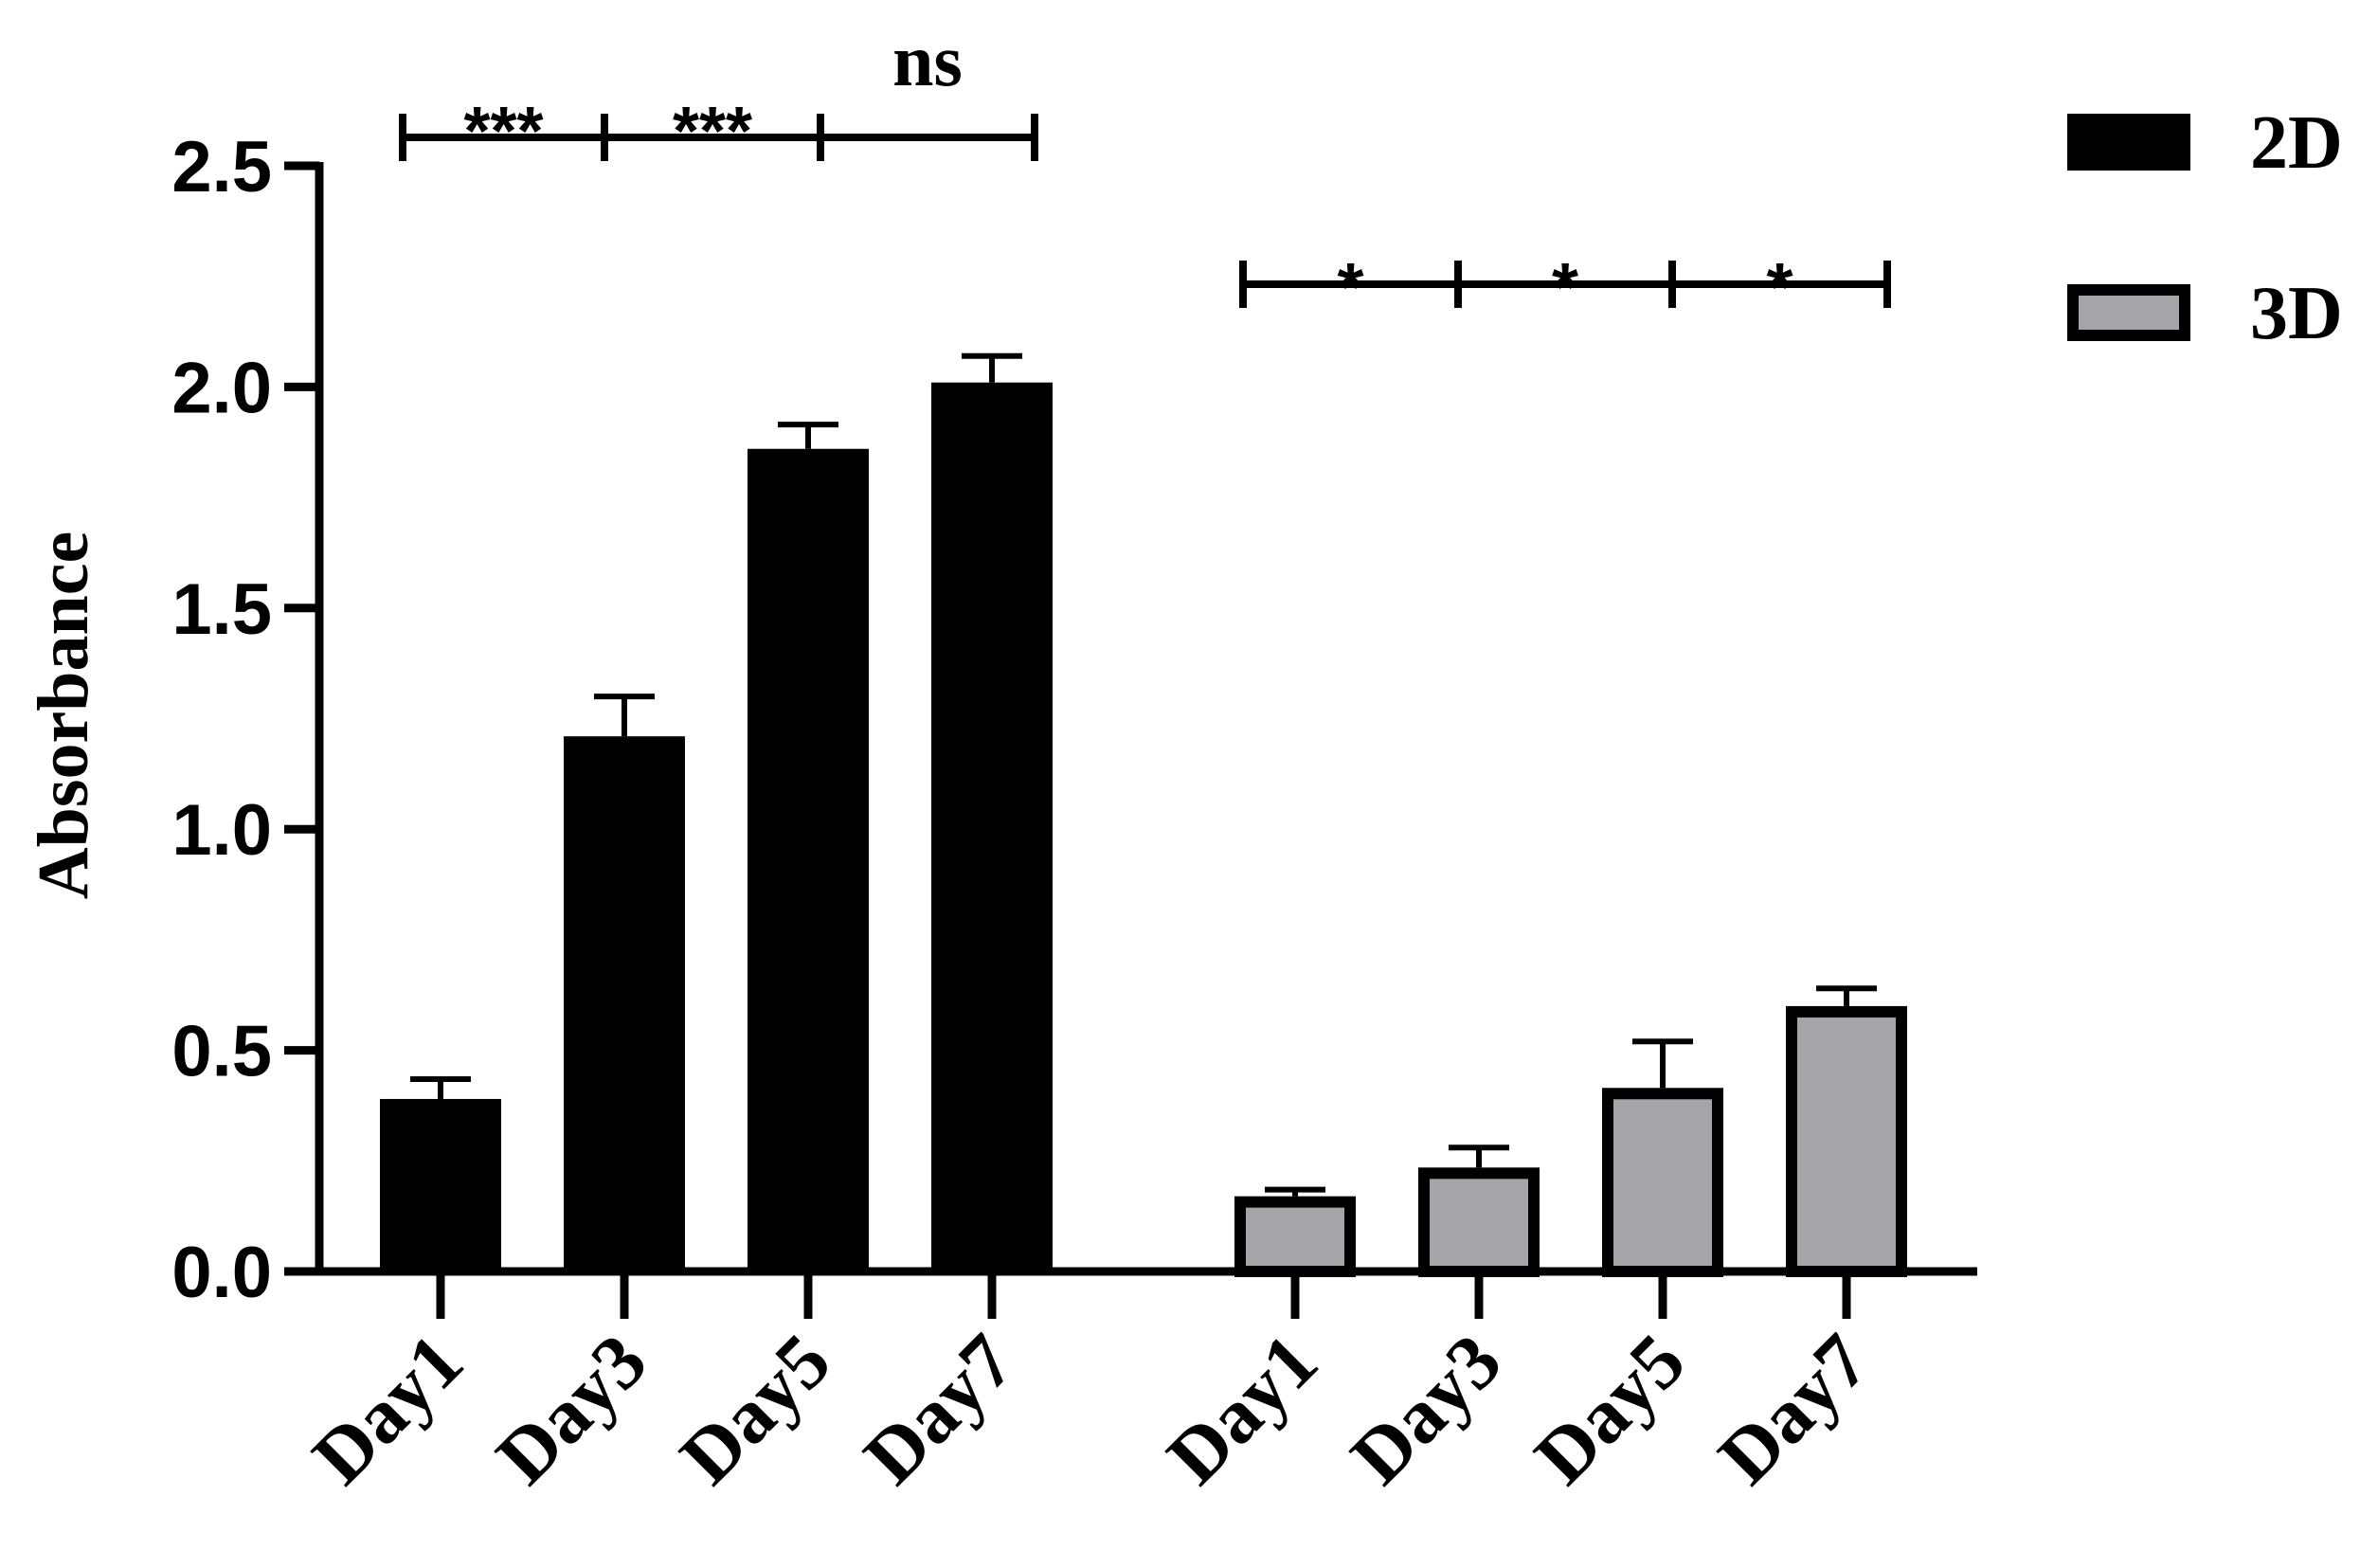 The width and height of the screenshot is (2378, 1568). What do you see at coordinates (1662, 1182) in the screenshot?
I see `bar-3D-Day5` at bounding box center [1662, 1182].